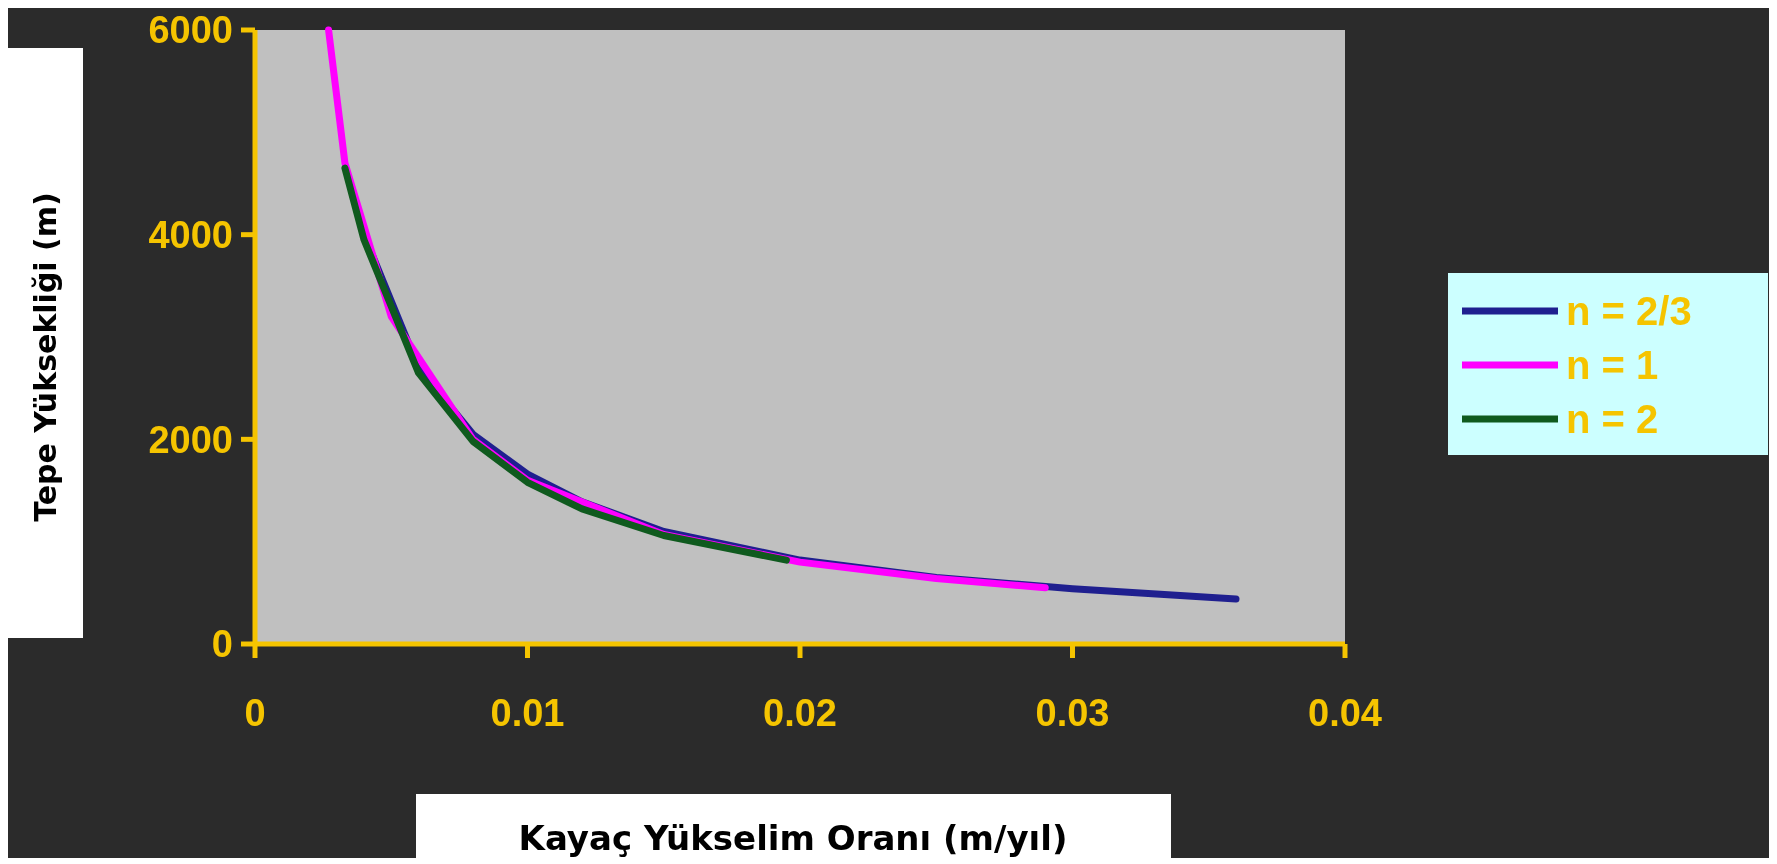 The width and height of the screenshot is (1777, 864). What do you see at coordinates (527, 713) in the screenshot?
I see `x-tick-label: 0.01` at bounding box center [527, 713].